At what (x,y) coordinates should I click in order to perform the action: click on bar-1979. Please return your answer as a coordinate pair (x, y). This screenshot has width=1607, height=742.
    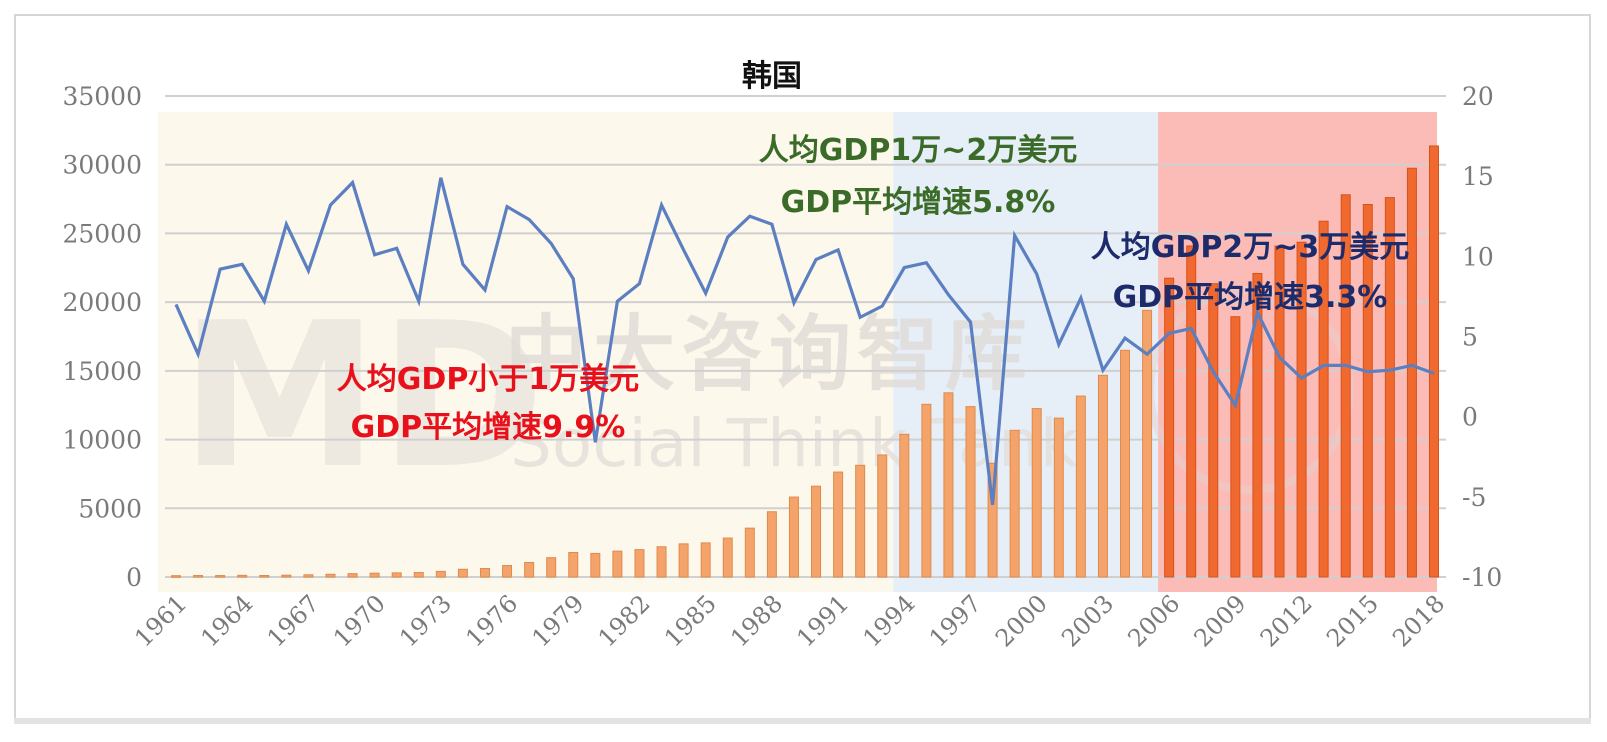
    Looking at the image, I should click on (573, 564).